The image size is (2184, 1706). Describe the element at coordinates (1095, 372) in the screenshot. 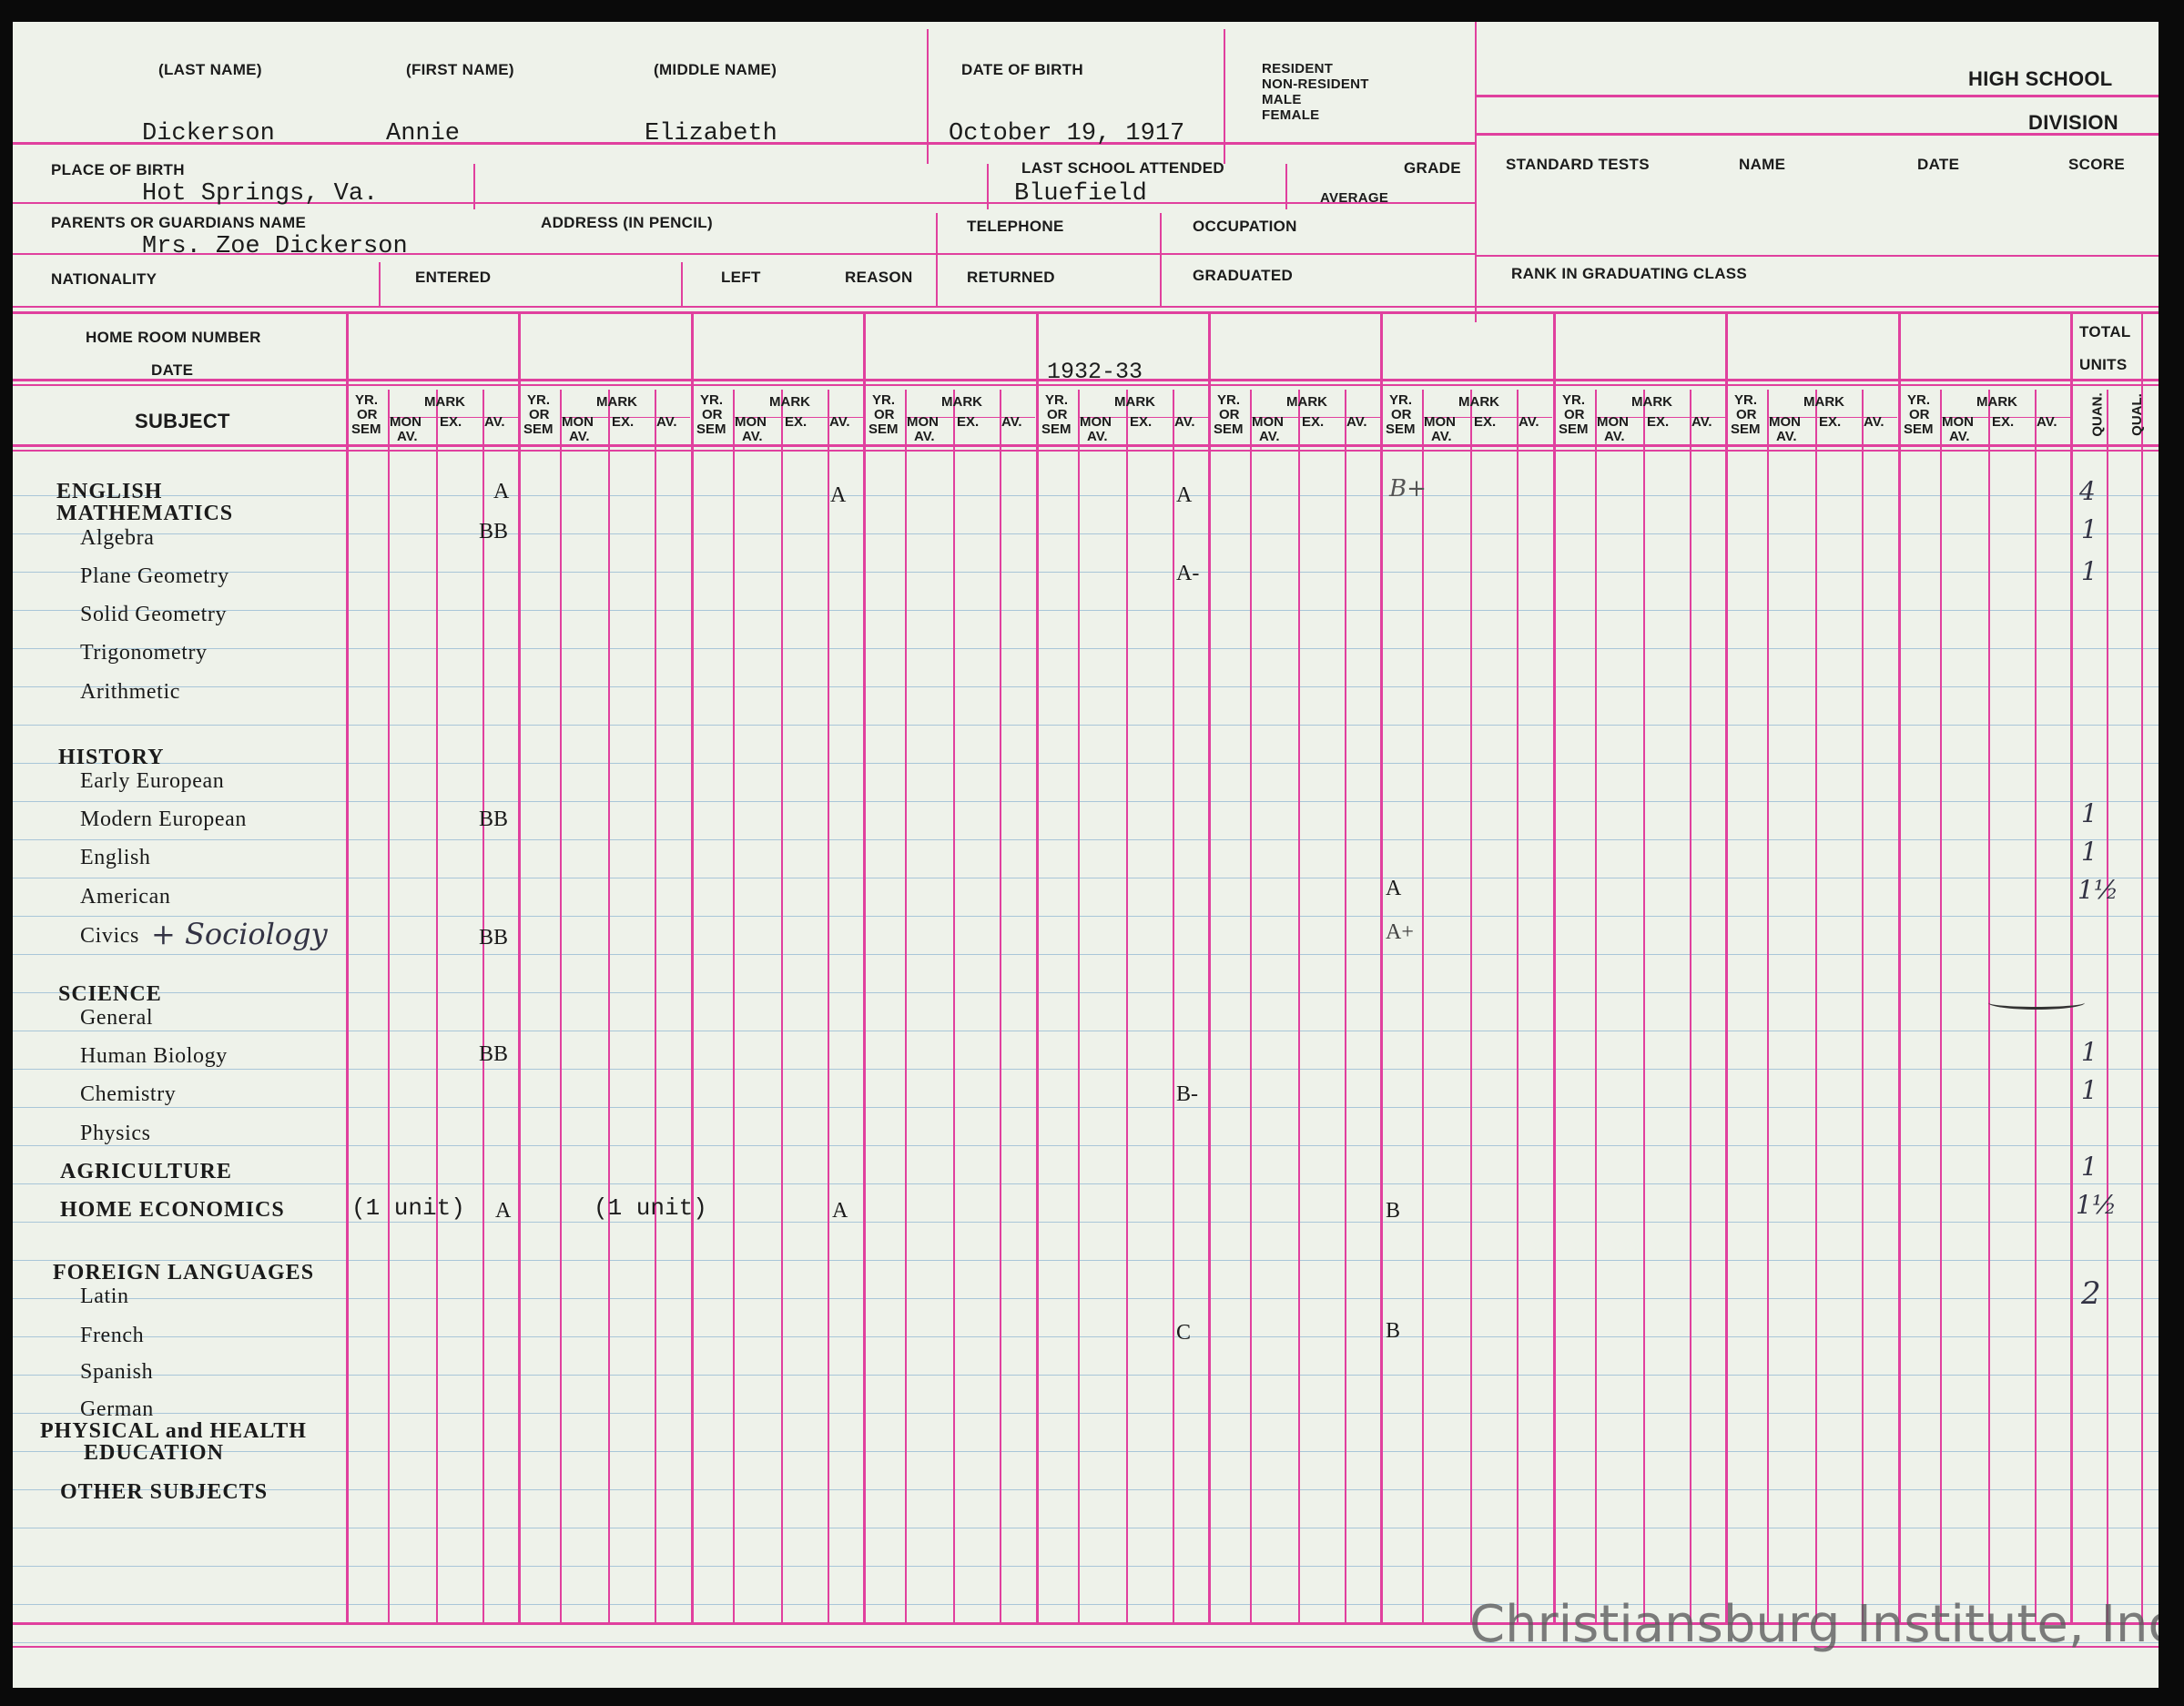

I see `school-year: 1932-33` at that location.